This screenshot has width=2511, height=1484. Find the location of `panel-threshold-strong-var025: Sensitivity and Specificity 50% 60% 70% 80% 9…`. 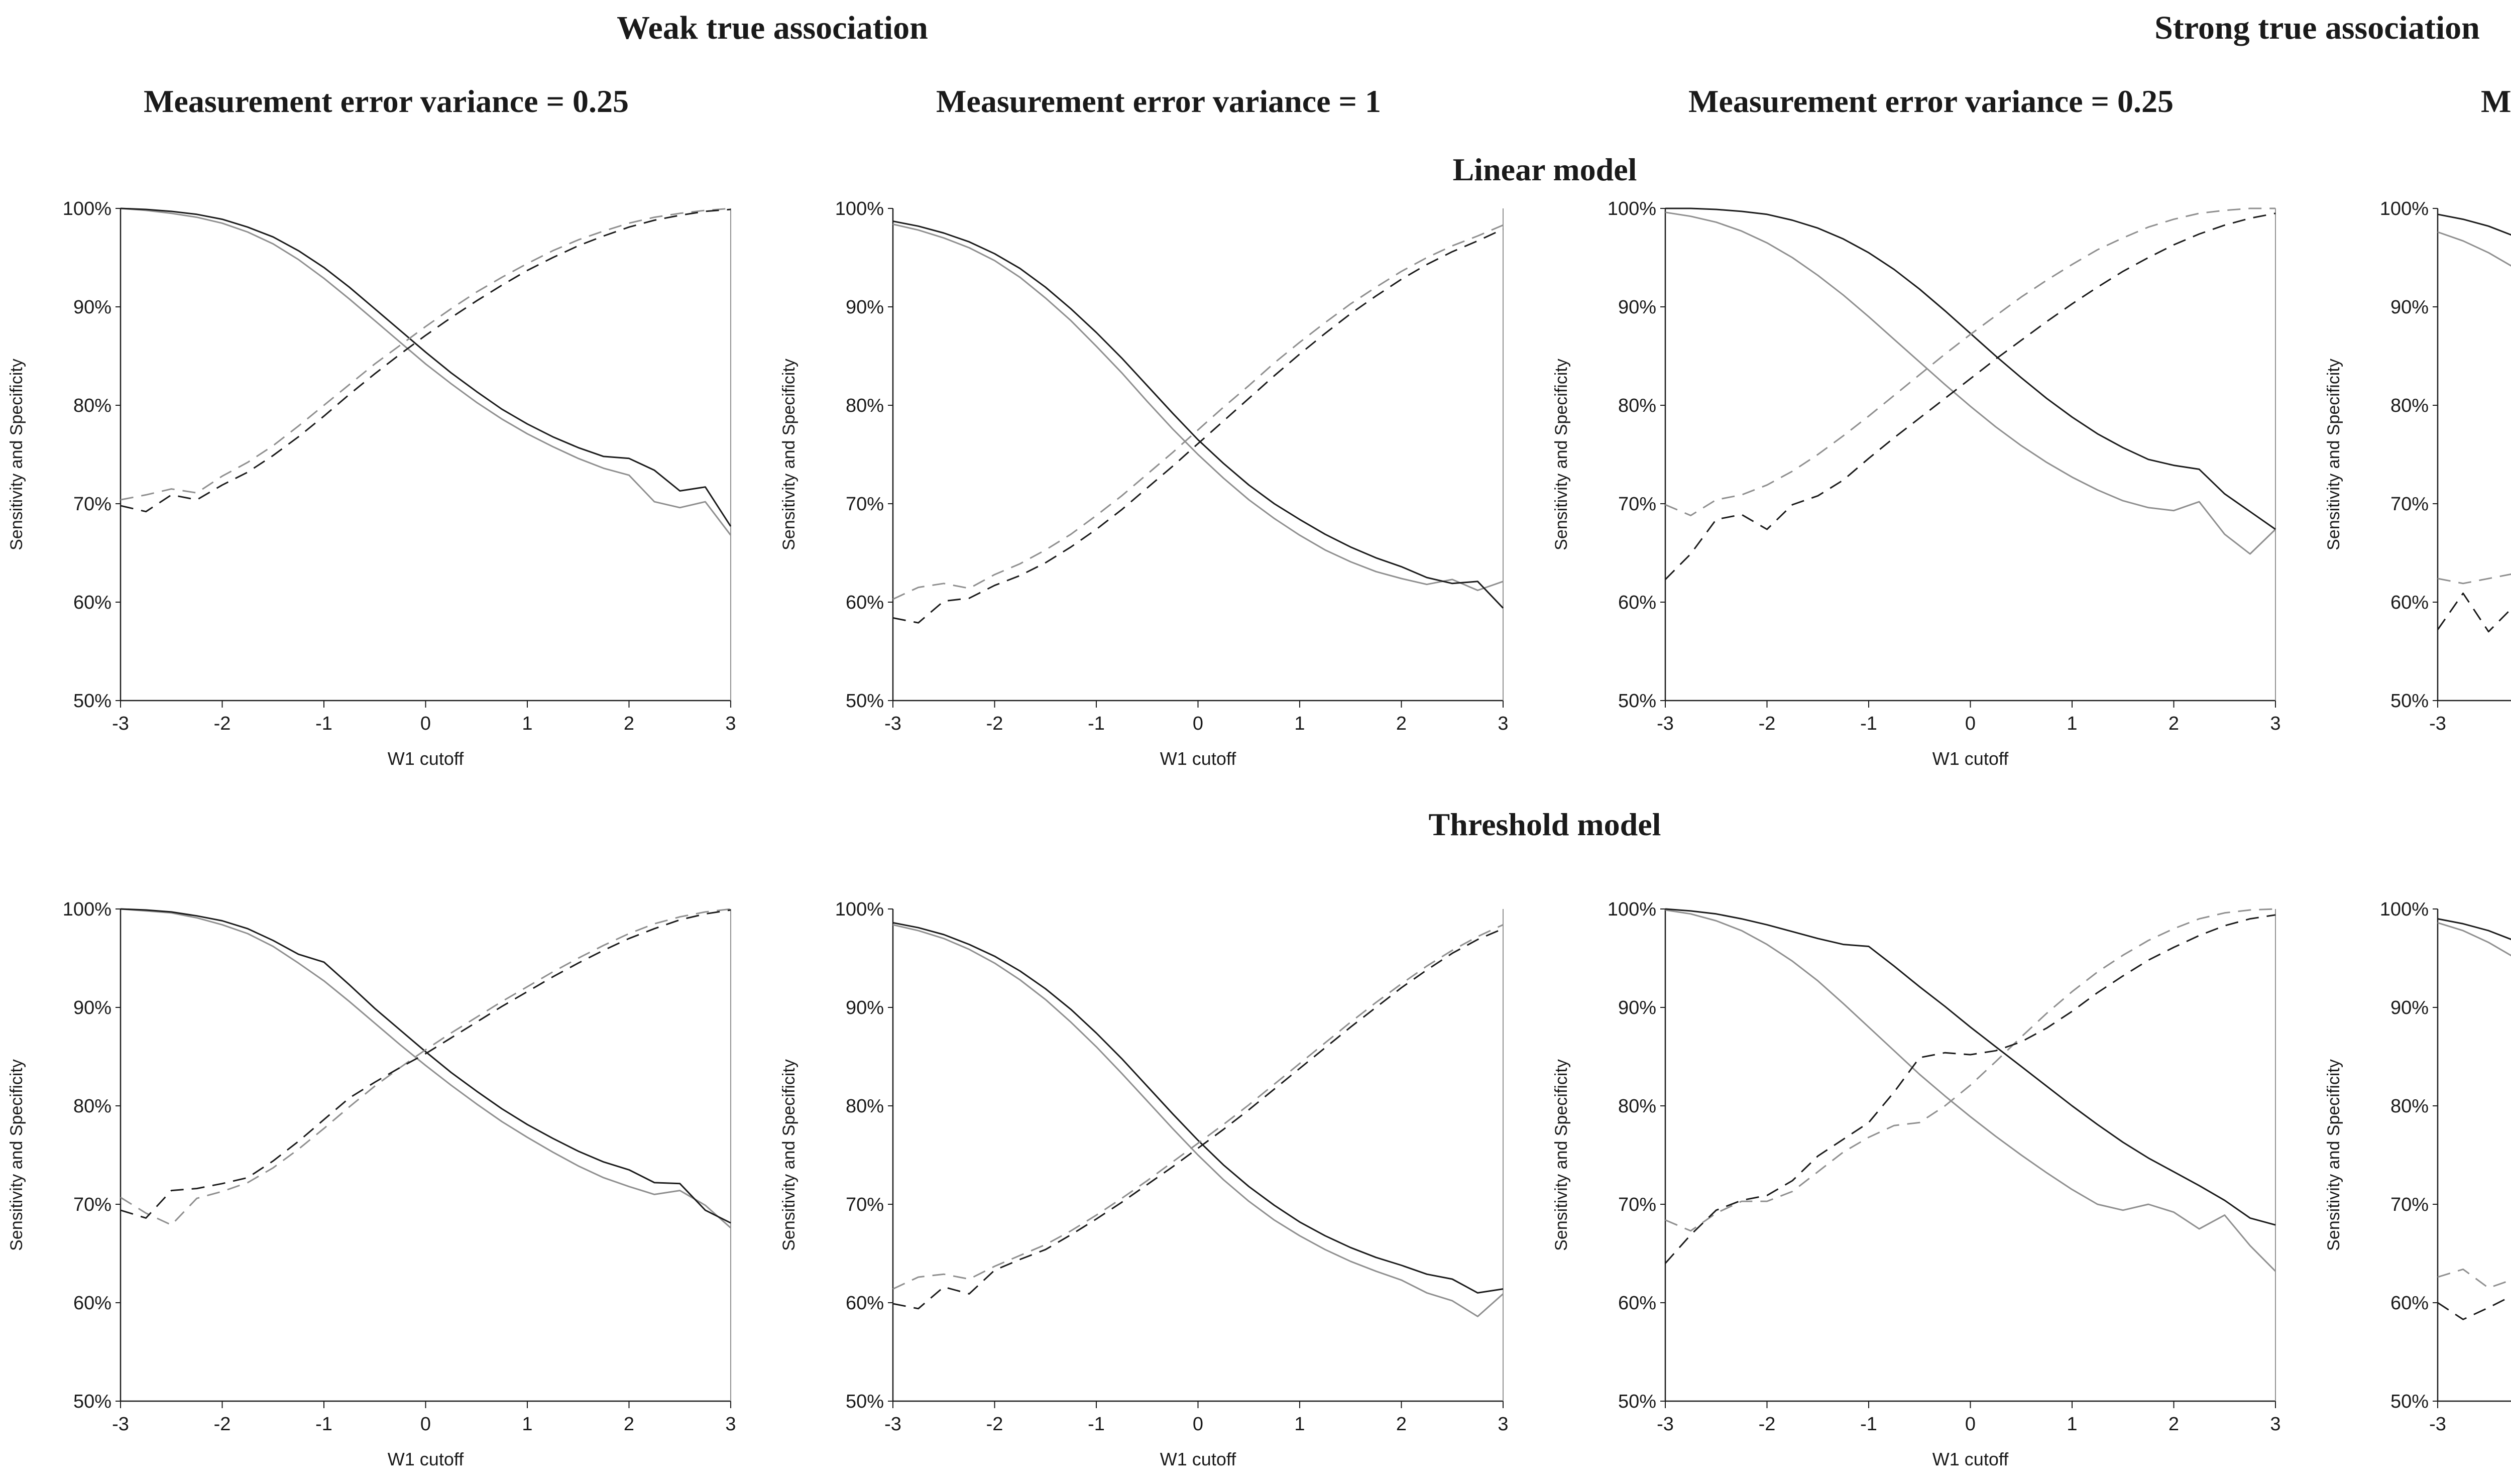

panel-threshold-strong-var025: Sensitivity and Specificity 50% 60% 70% 80% 9… is located at coordinates (1931, 1161).